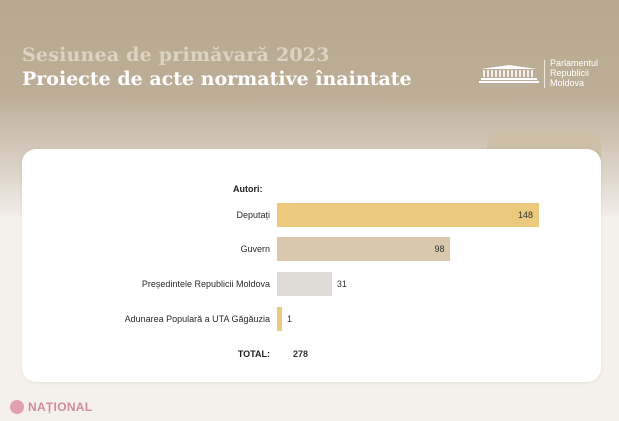 The image size is (619, 421). Describe the element at coordinates (341, 284) in the screenshot. I see `bar-value-label: 31` at that location.